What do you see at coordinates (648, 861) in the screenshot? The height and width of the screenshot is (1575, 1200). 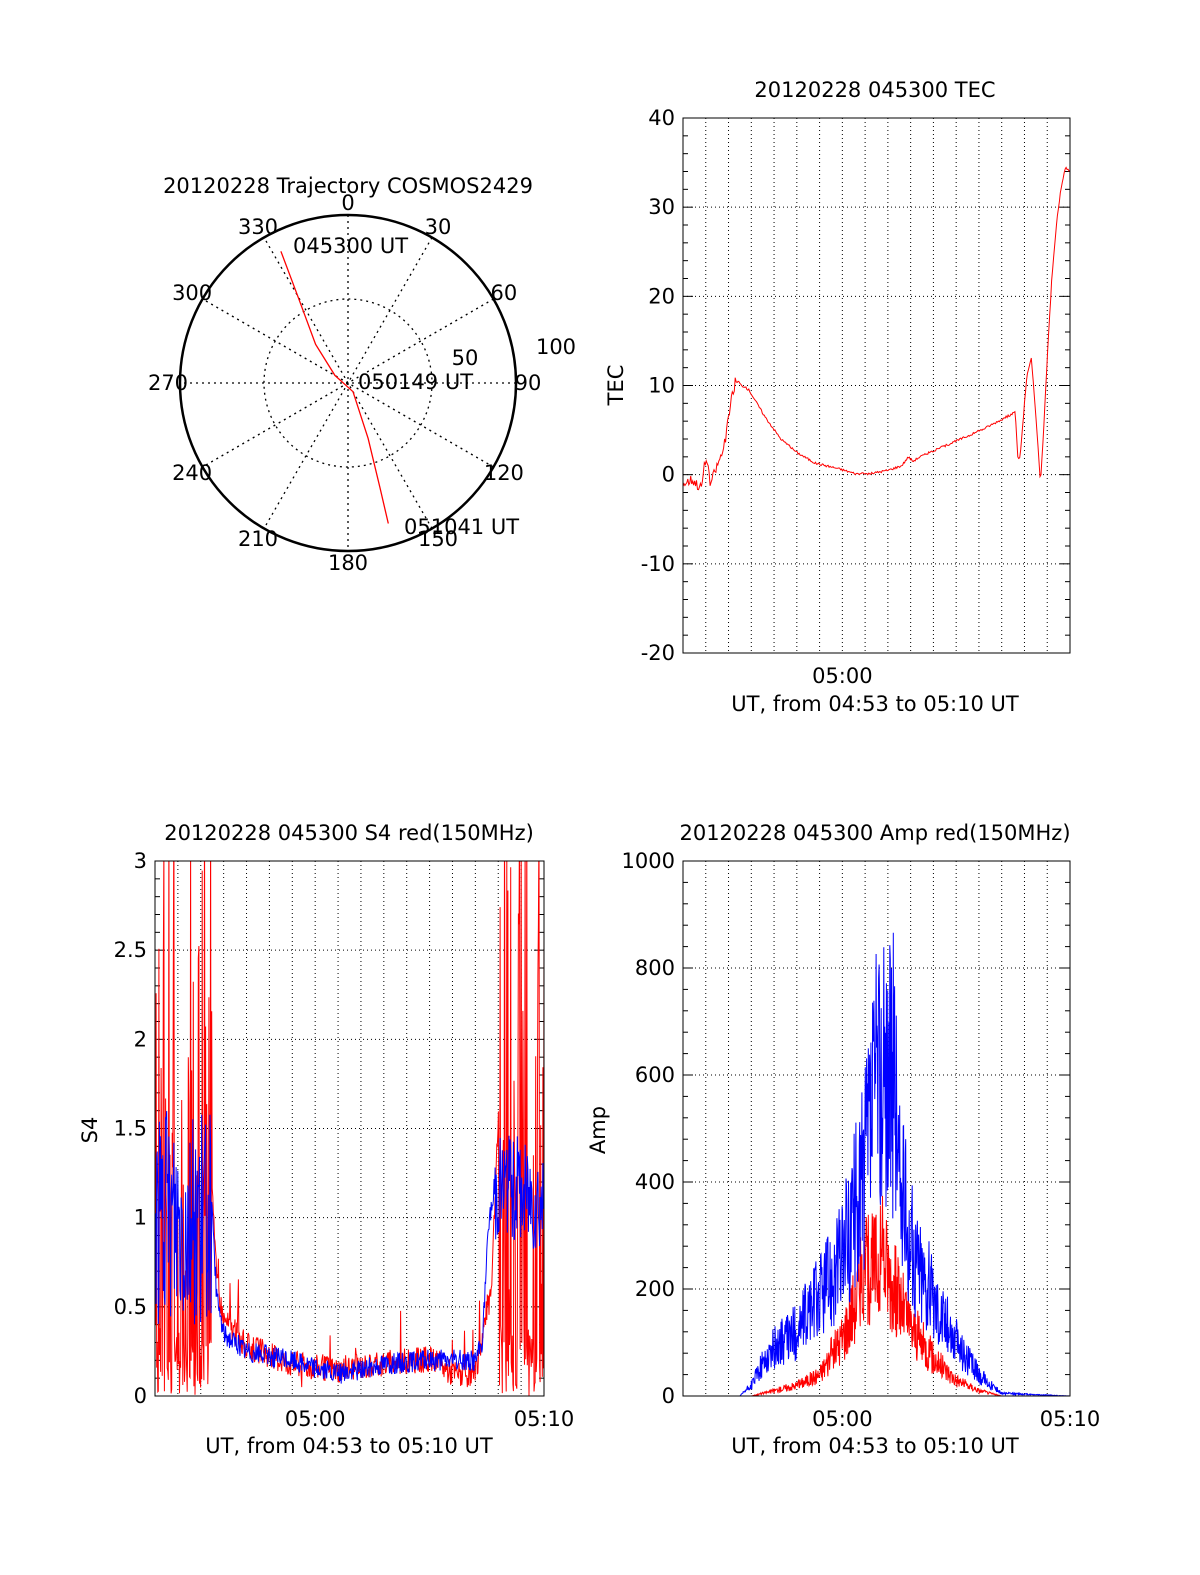 I see `y-tick-label: 1000` at bounding box center [648, 861].